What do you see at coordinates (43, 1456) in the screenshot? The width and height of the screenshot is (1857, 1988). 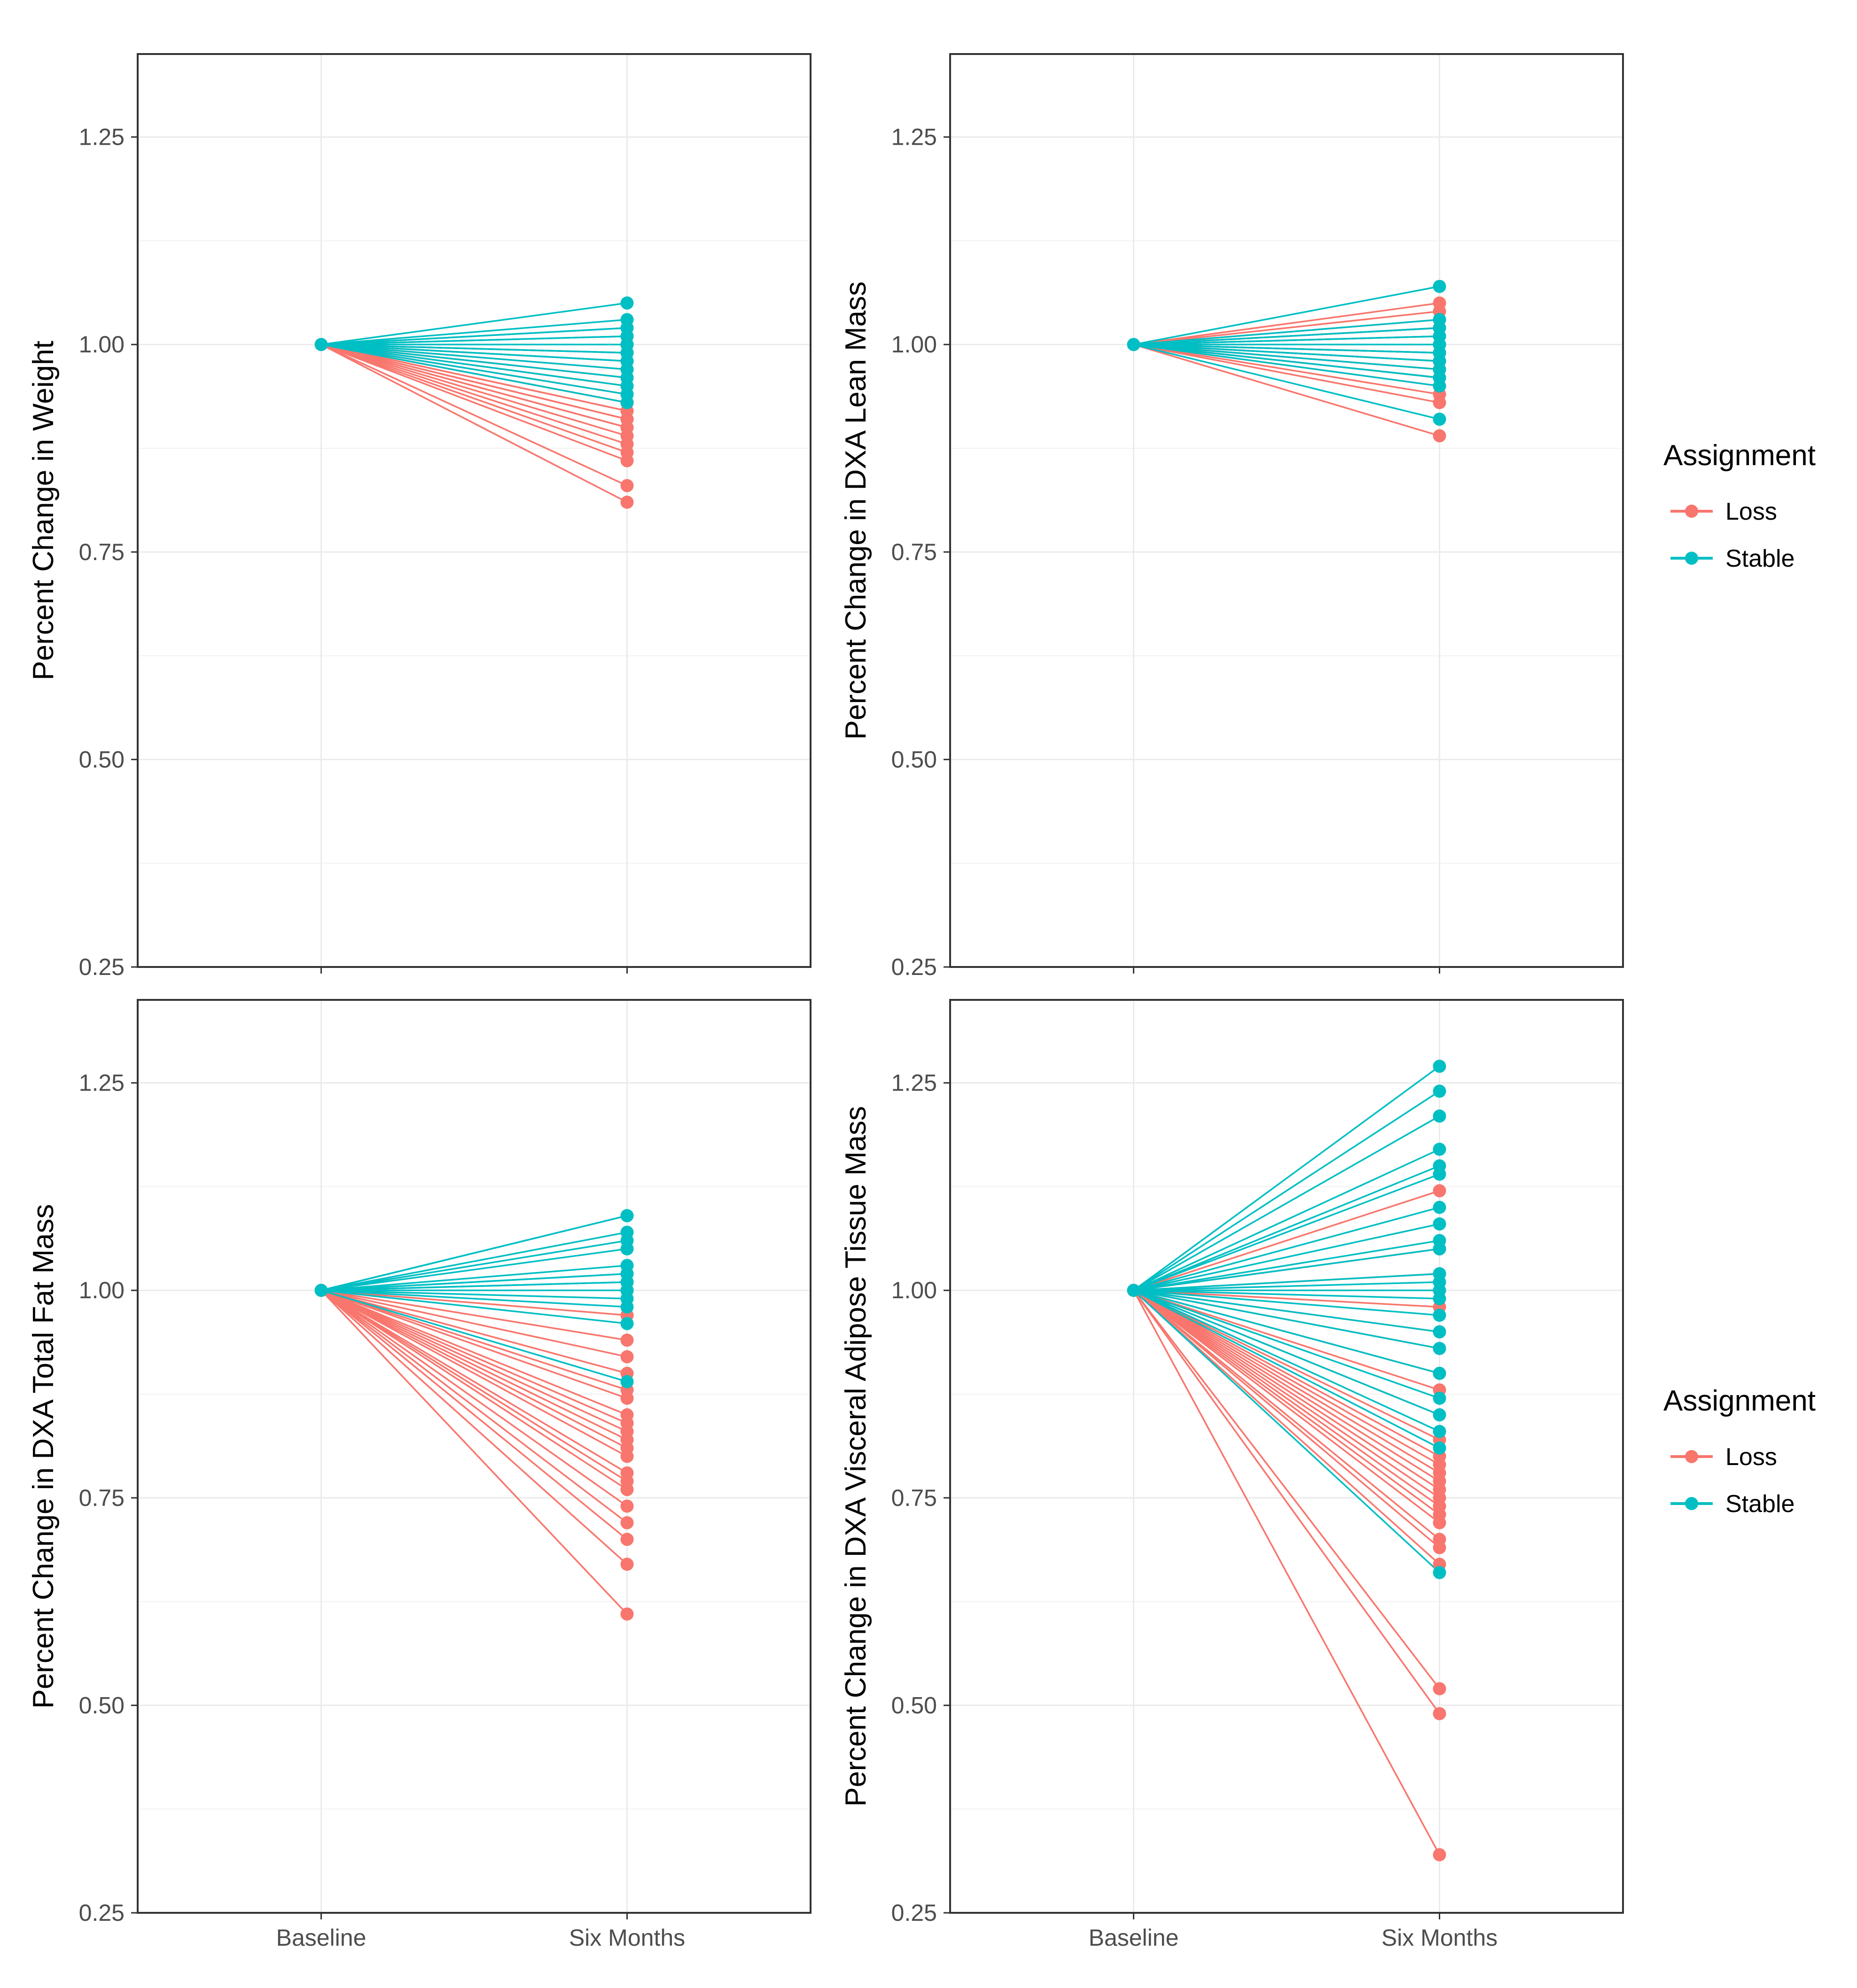 I see `y-axis-title: Percent Change in DXA Total Fat Mass` at bounding box center [43, 1456].